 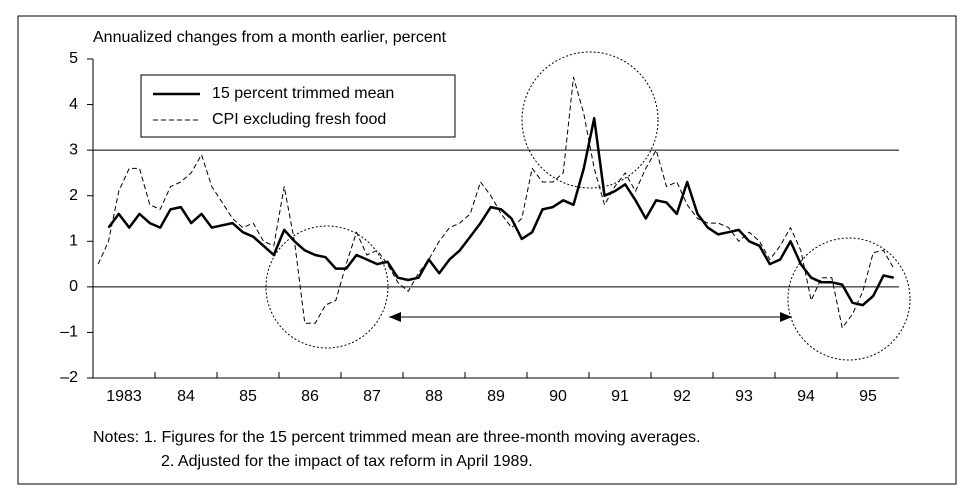 What do you see at coordinates (299, 119) in the screenshot?
I see `legend-label: CPI excluding fresh food` at bounding box center [299, 119].